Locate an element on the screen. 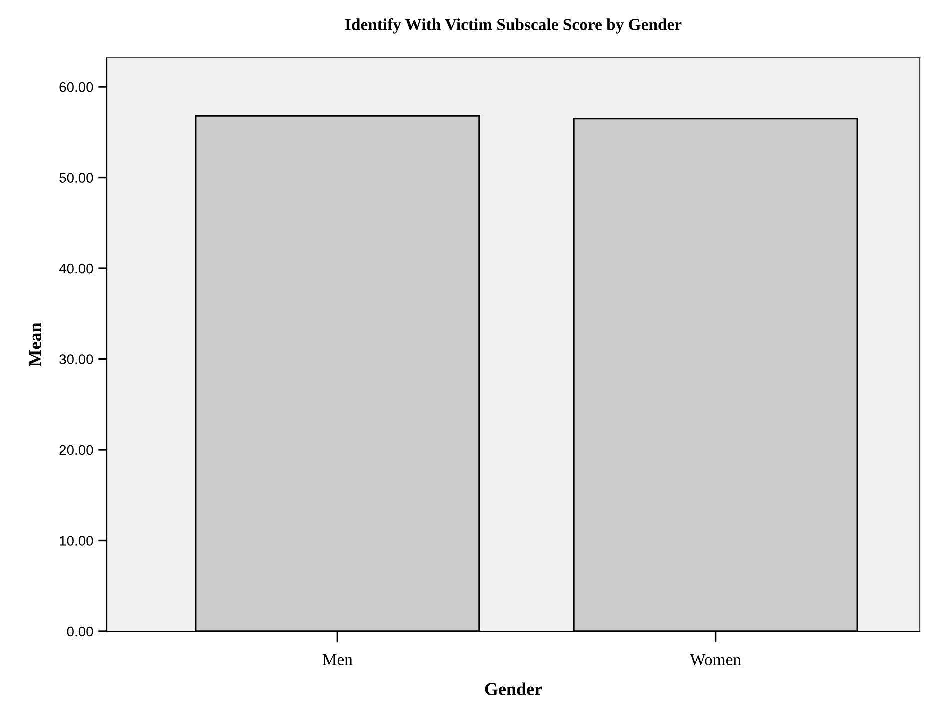  y-tick-label: 60.00 is located at coordinates (77, 87).